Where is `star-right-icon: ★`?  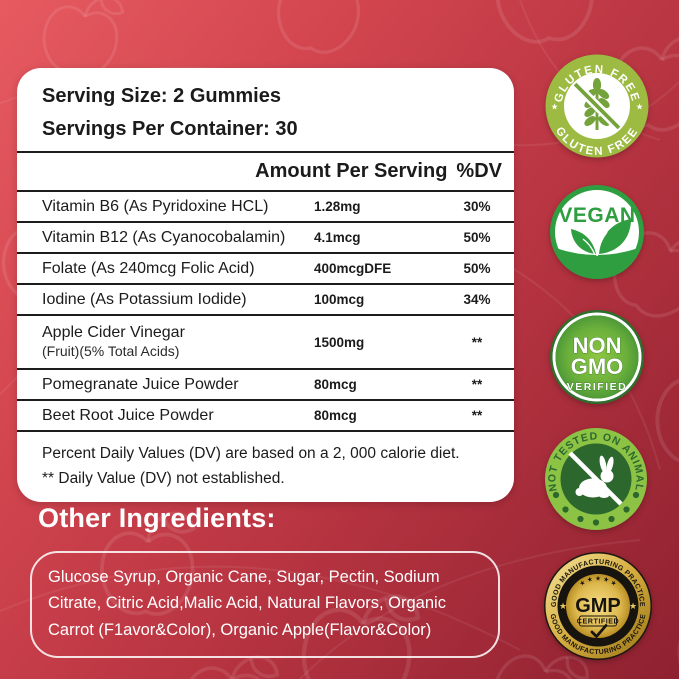
star-right-icon: ★ is located at coordinates (640, 107).